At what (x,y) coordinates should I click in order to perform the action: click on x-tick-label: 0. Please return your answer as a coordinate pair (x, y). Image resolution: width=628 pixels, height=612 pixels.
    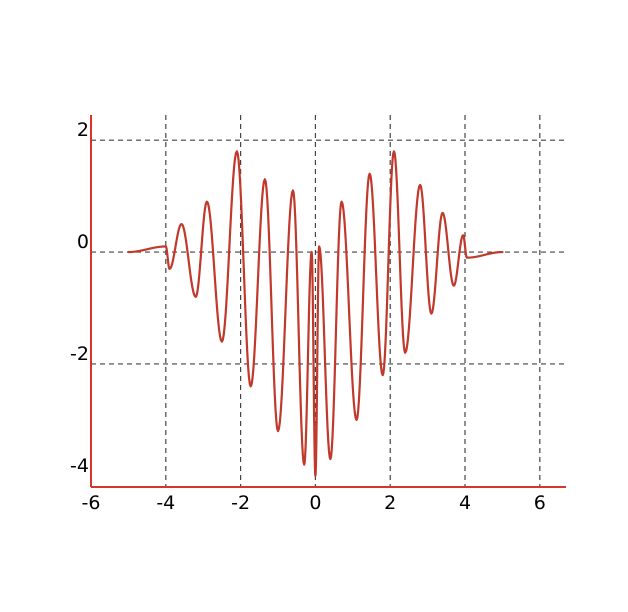
    Looking at the image, I should click on (315, 503).